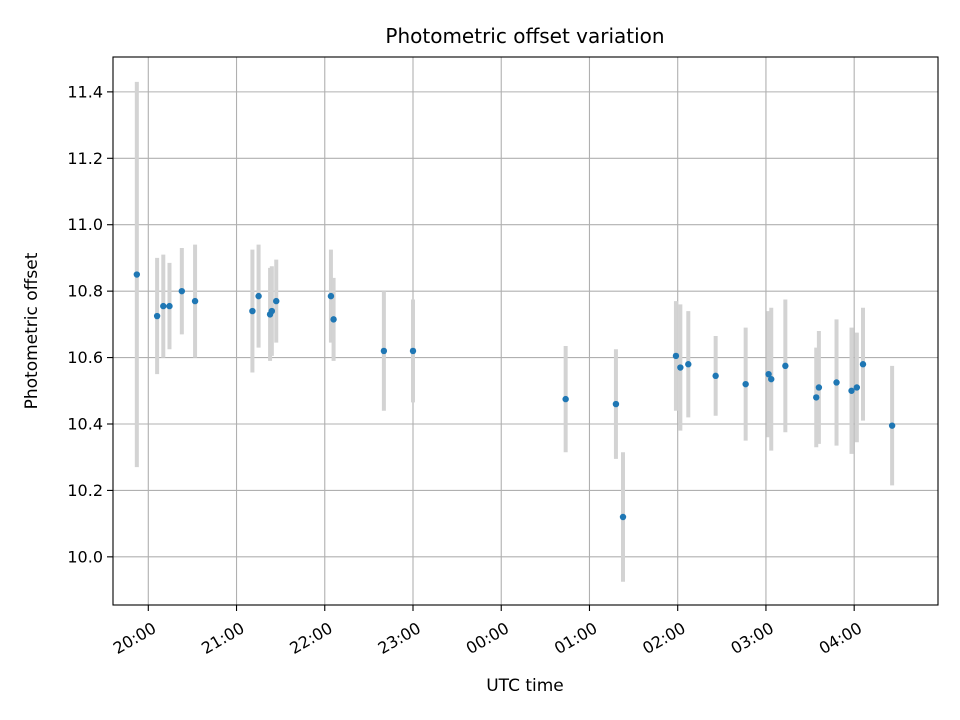 The image size is (960, 720). What do you see at coordinates (85, 158) in the screenshot?
I see `y-tick-label: 11.2` at bounding box center [85, 158].